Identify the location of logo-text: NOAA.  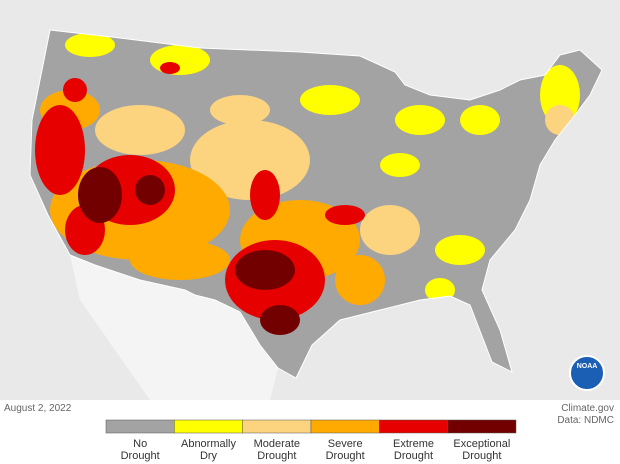
(587, 366).